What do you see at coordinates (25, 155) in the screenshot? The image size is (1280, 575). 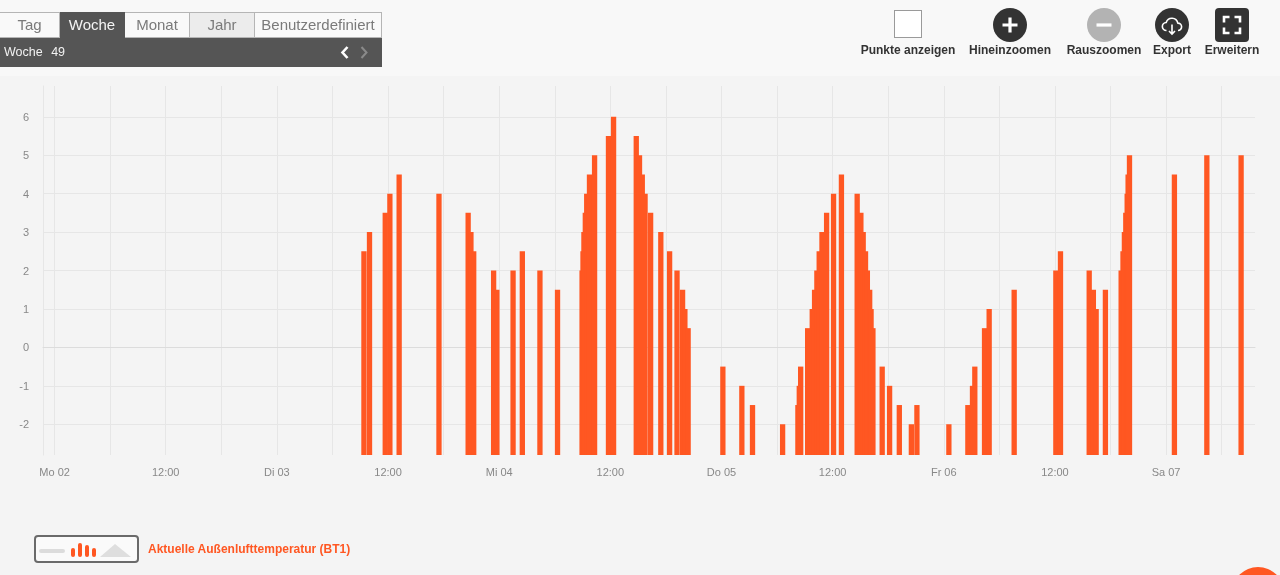 I see `y-tick-label: 5` at bounding box center [25, 155].